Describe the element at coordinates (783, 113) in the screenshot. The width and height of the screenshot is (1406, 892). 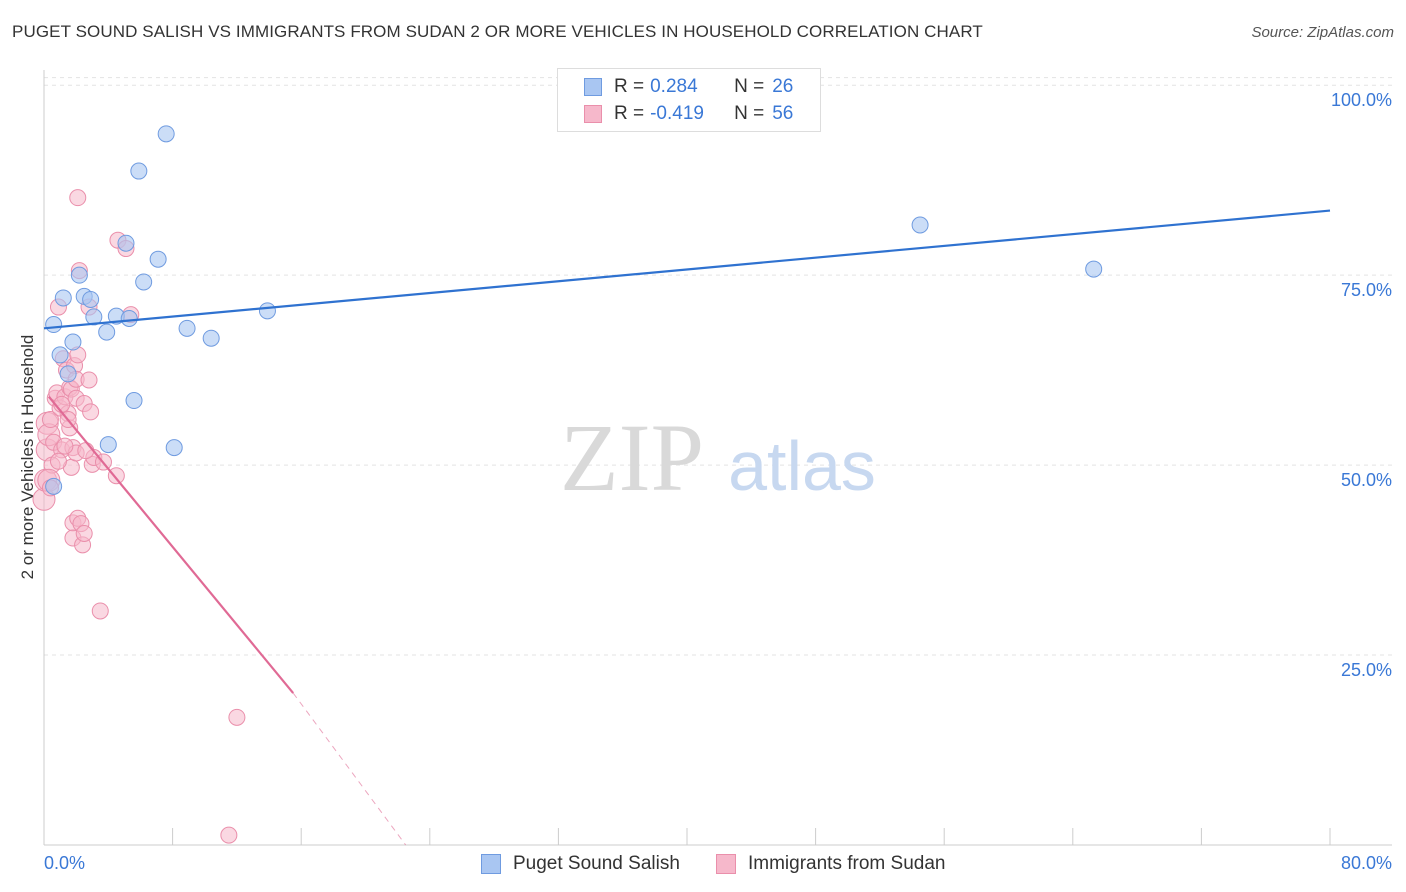
I see `n-value: 56` at that location.